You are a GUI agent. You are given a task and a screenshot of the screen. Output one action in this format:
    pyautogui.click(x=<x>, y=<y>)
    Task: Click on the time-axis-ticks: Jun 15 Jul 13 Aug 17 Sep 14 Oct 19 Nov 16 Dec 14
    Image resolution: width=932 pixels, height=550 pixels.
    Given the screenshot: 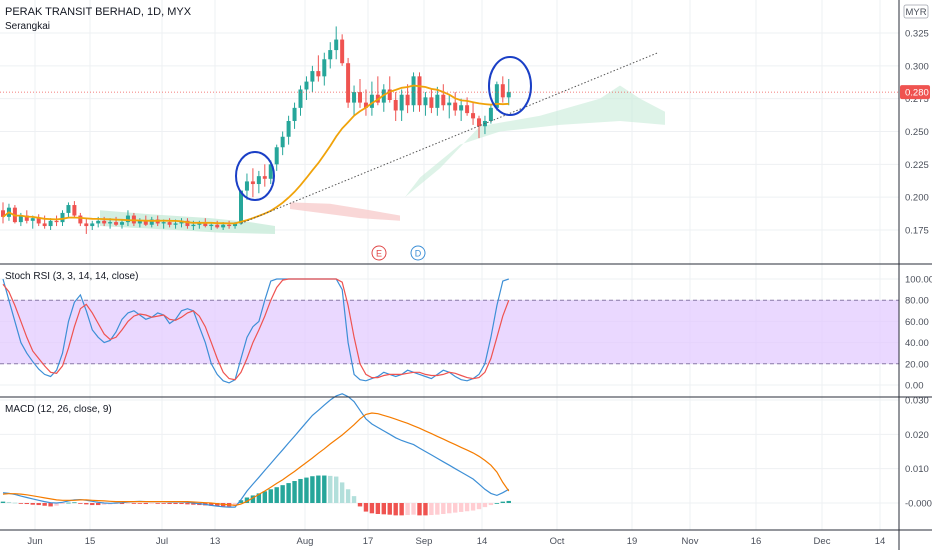 What is the action you would take?
    pyautogui.click(x=456, y=541)
    